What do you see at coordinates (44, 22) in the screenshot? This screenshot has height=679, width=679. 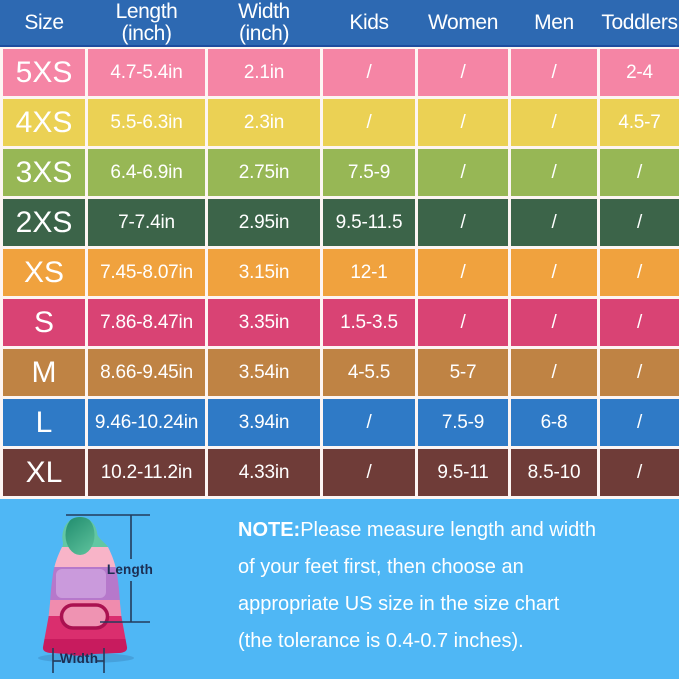 I see `col-header-size: Size` at bounding box center [44, 22].